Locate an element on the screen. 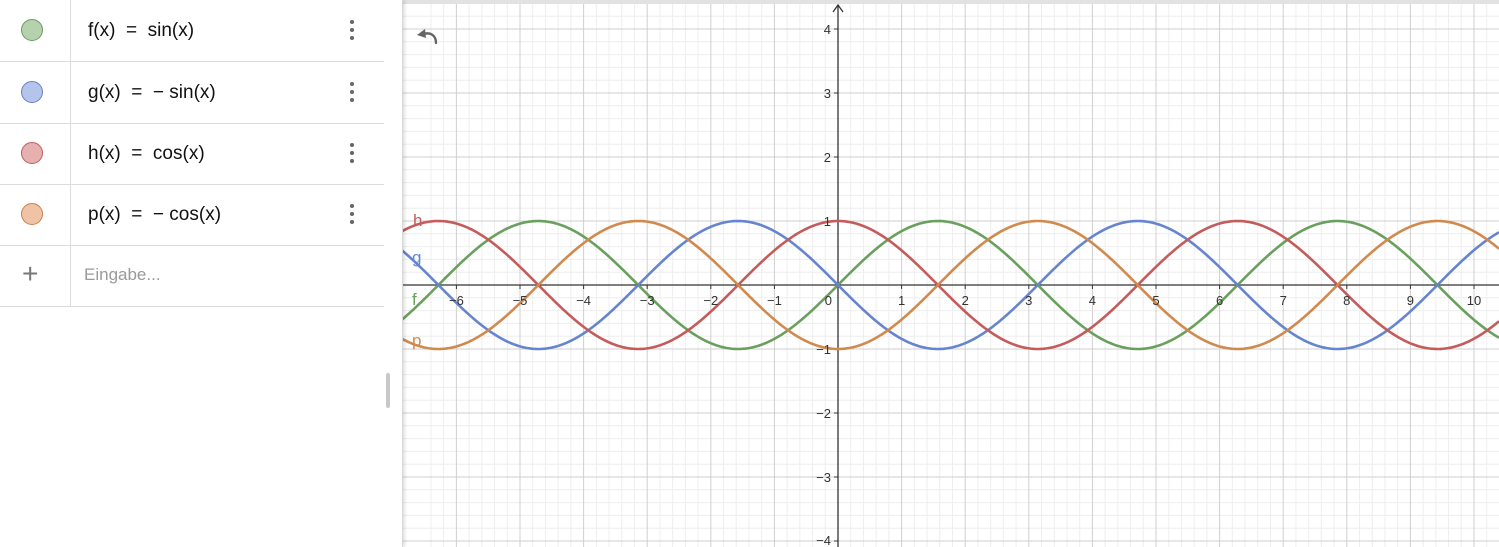 Image resolution: width=1499 pixels, height=547 pixels. y-tick-label: −4 is located at coordinates (823, 540).